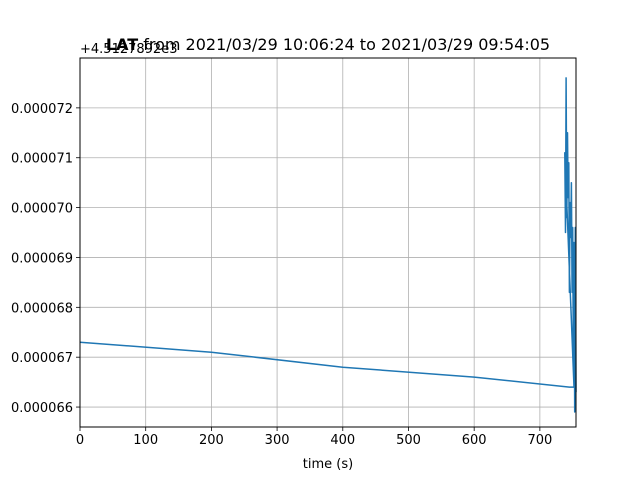  Describe the element at coordinates (42, 358) in the screenshot. I see `y-tick-label: 0.000067` at that location.